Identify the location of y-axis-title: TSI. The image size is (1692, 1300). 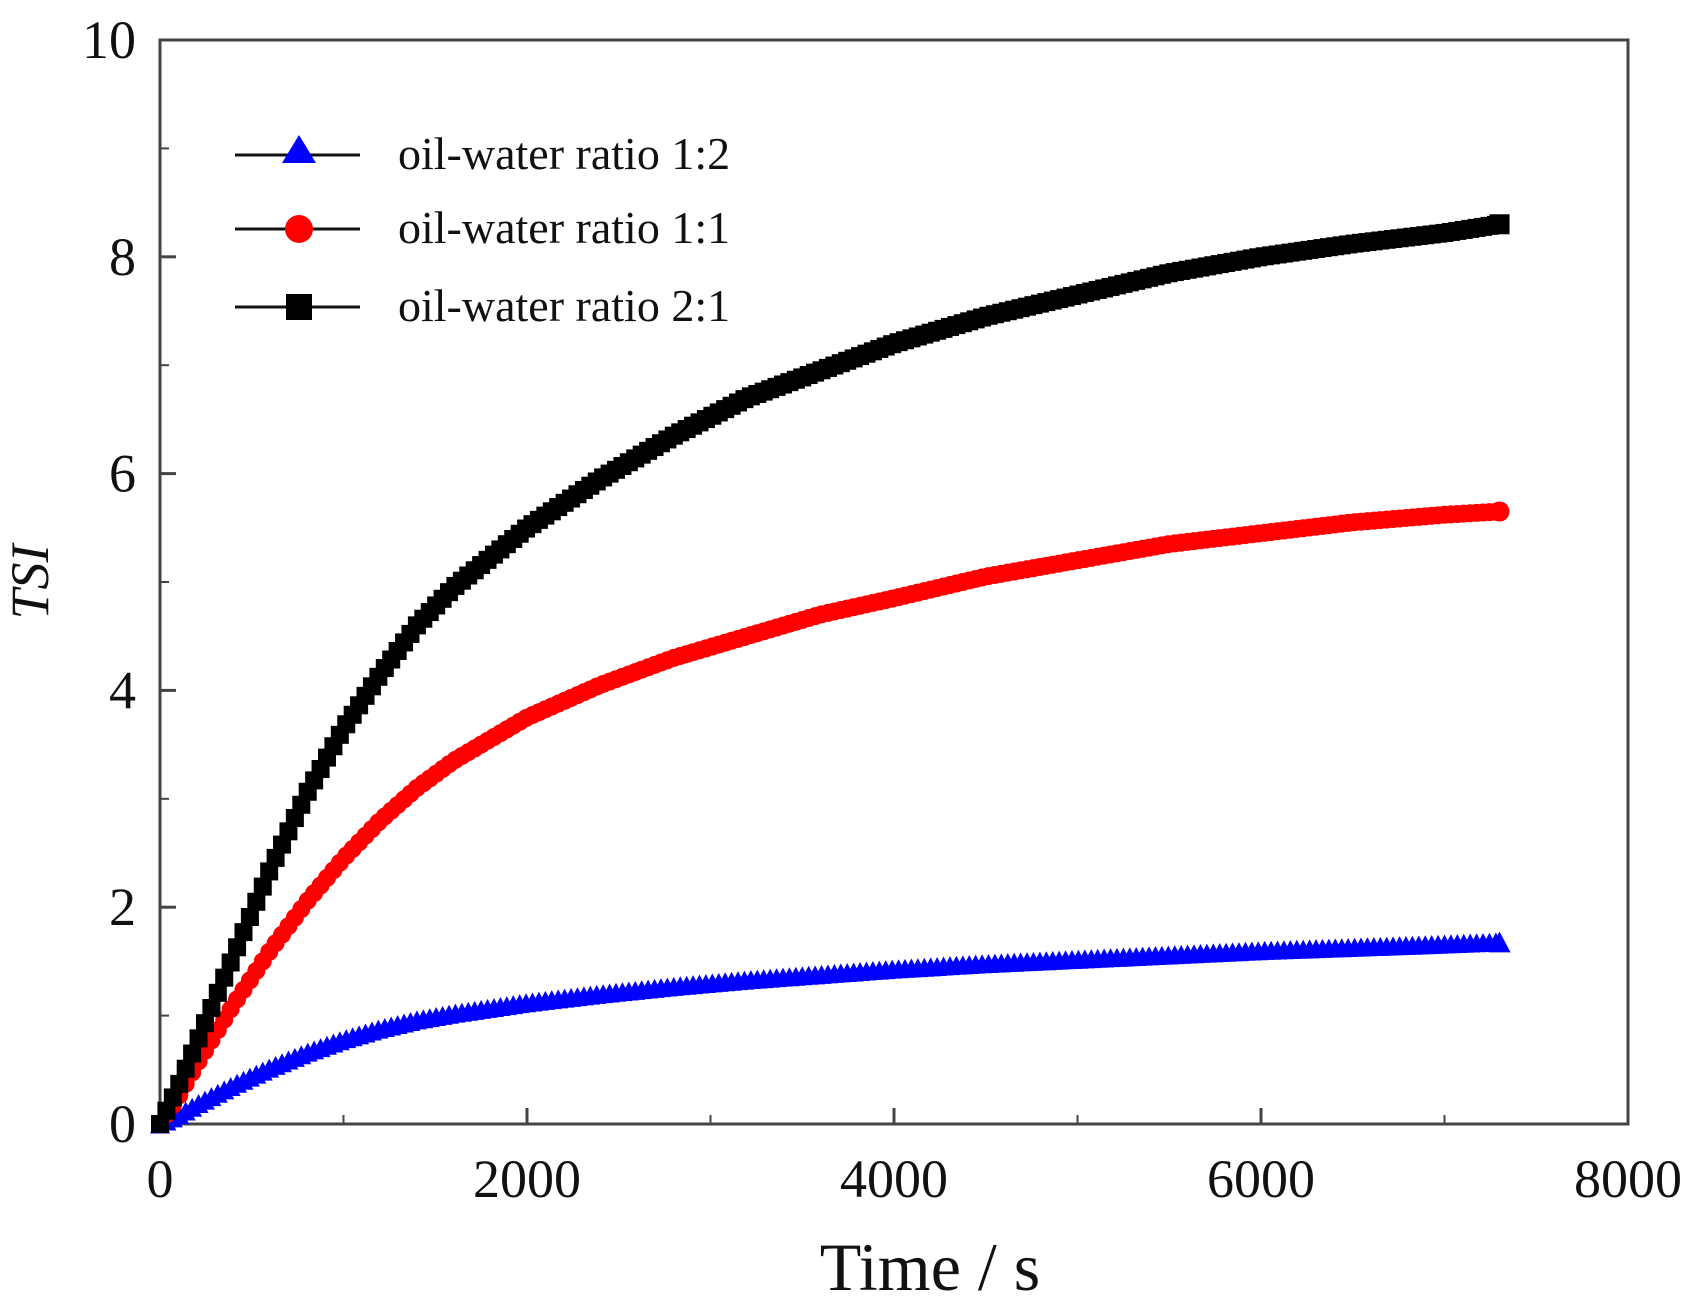
(30, 580).